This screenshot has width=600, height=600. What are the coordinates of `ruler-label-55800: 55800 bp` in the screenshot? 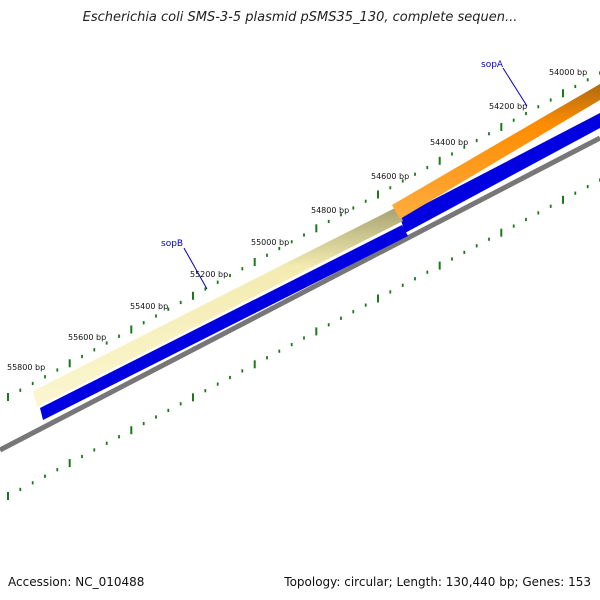 It's located at (26, 367).